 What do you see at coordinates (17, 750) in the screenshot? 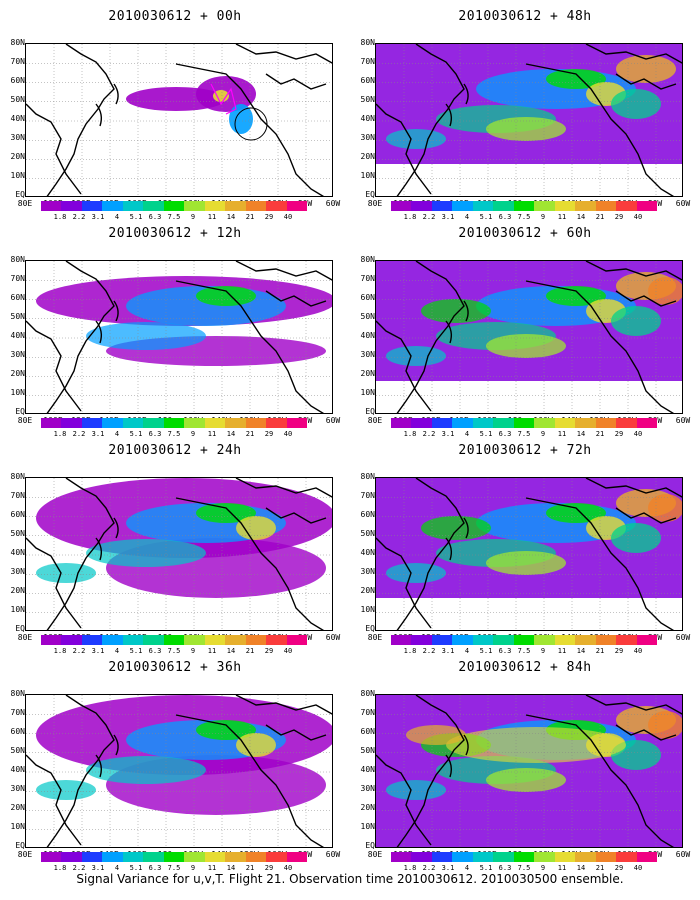
I see `lat-tick-label: 50N` at bounding box center [17, 750].